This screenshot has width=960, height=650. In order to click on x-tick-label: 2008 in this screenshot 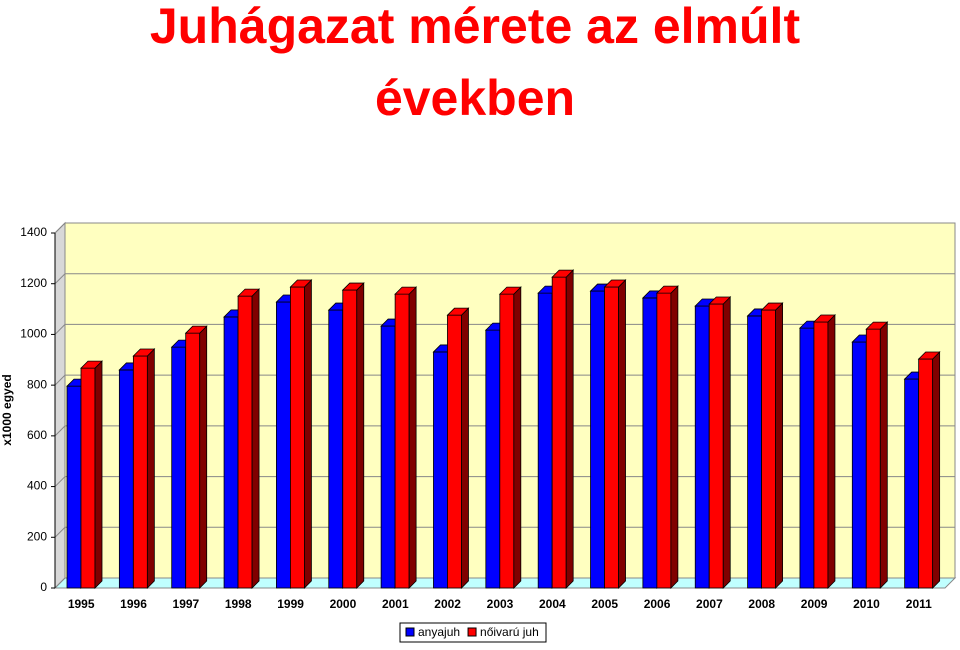, I will do `click(761, 604)`.